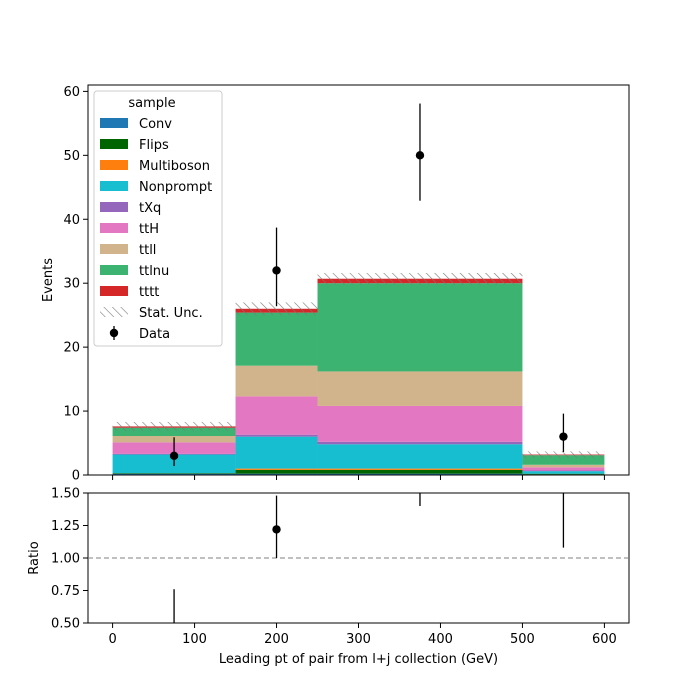 This screenshot has width=700, height=700. Describe the element at coordinates (65, 526) in the screenshot. I see `ratio-y-tick-label-1.25: 1.25` at that location.